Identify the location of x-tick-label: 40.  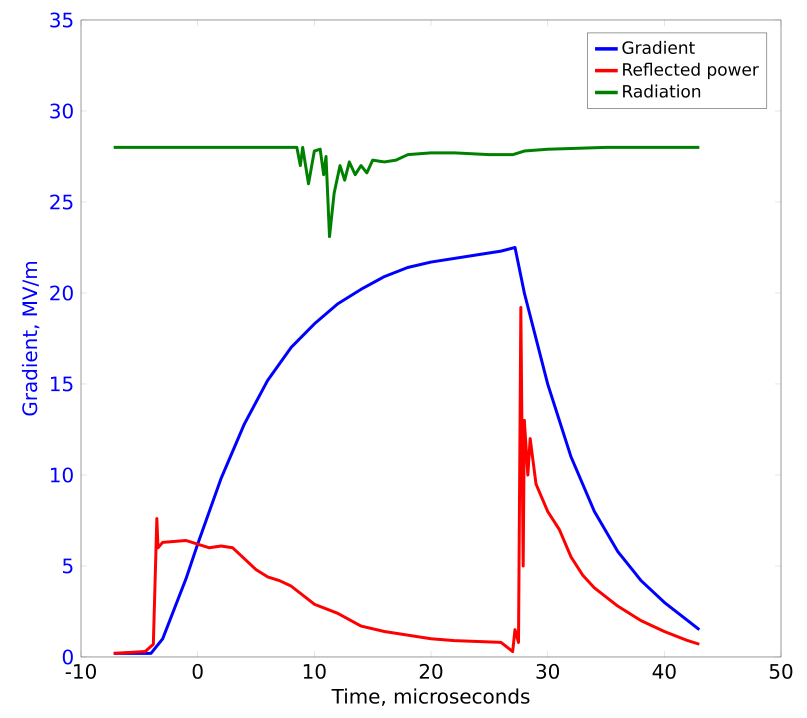
(664, 671).